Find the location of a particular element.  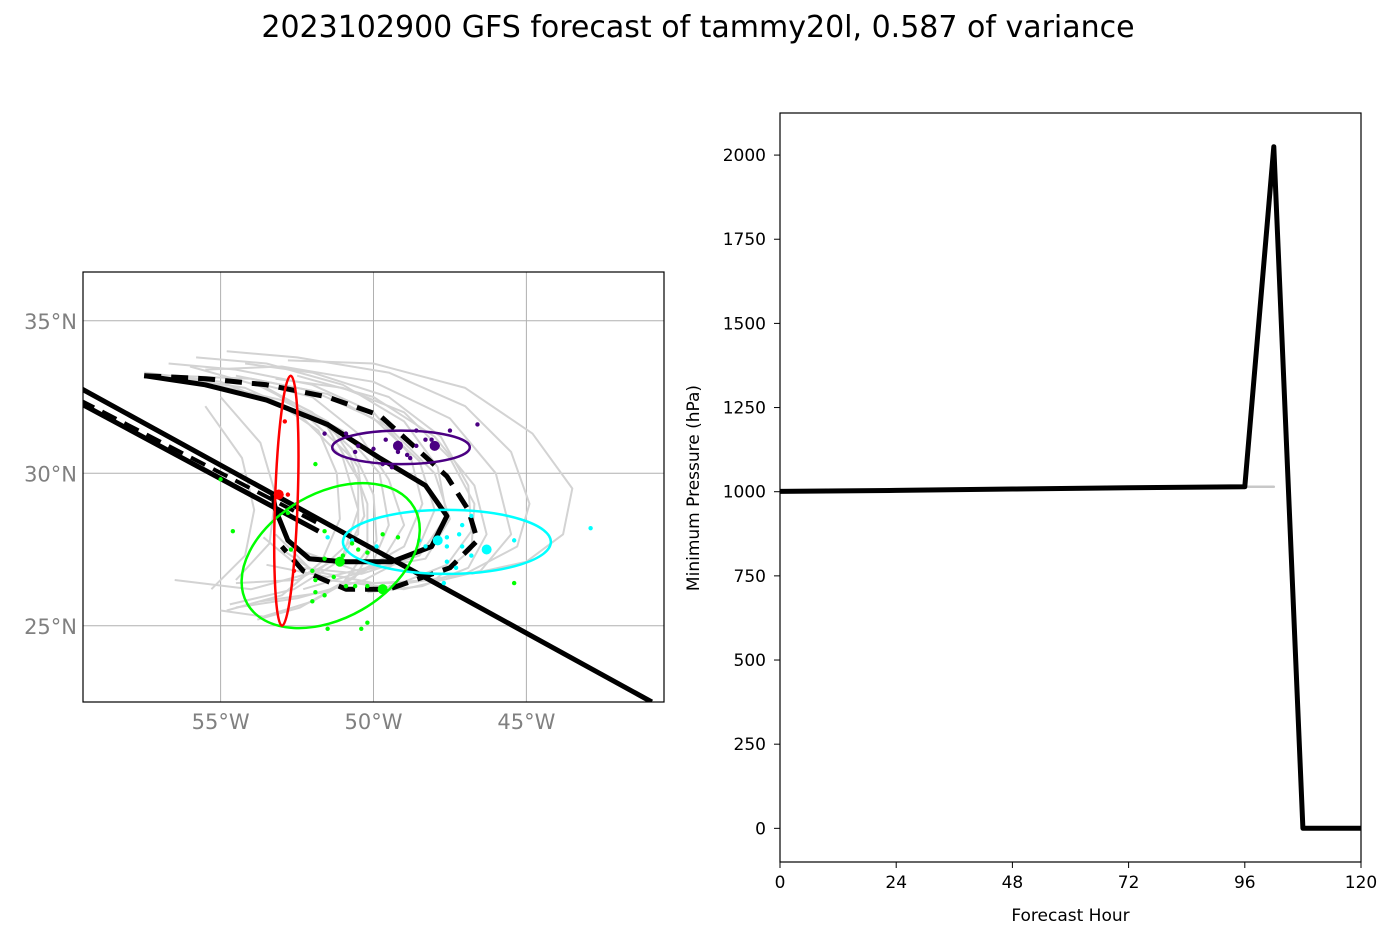

diagonal-track-solid is located at coordinates (368, 544).